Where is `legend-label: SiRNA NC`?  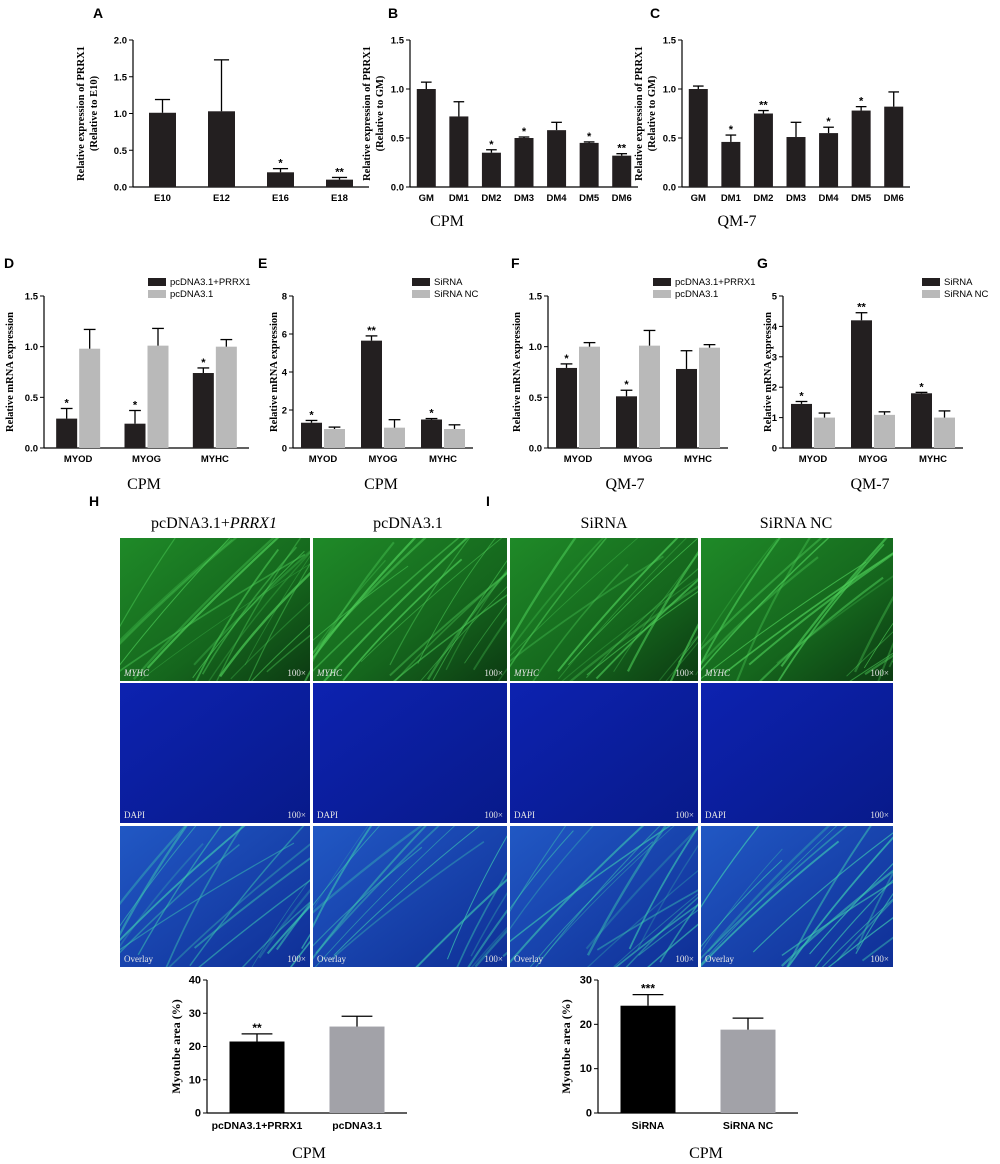
legend-label: SiRNA NC is located at coordinates (456, 294).